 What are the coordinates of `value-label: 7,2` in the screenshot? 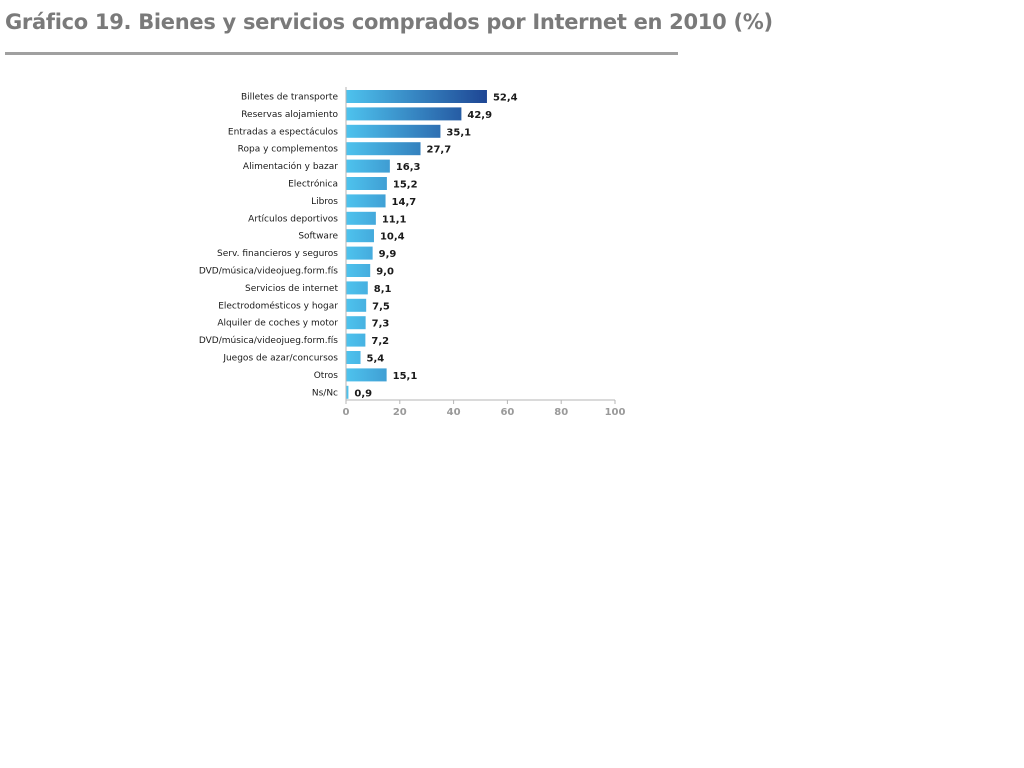 It's located at (380, 341).